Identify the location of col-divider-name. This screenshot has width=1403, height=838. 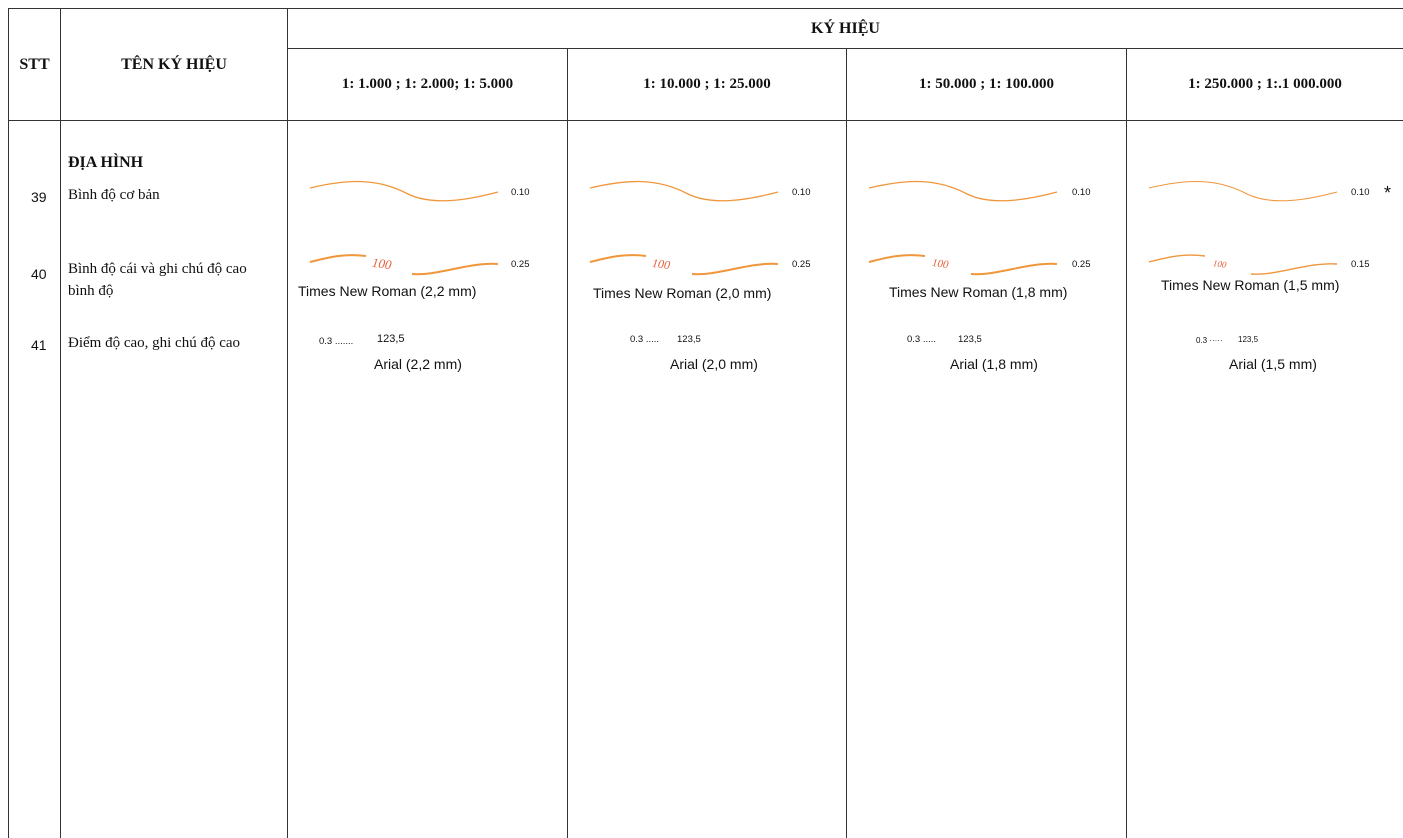
(287, 423).